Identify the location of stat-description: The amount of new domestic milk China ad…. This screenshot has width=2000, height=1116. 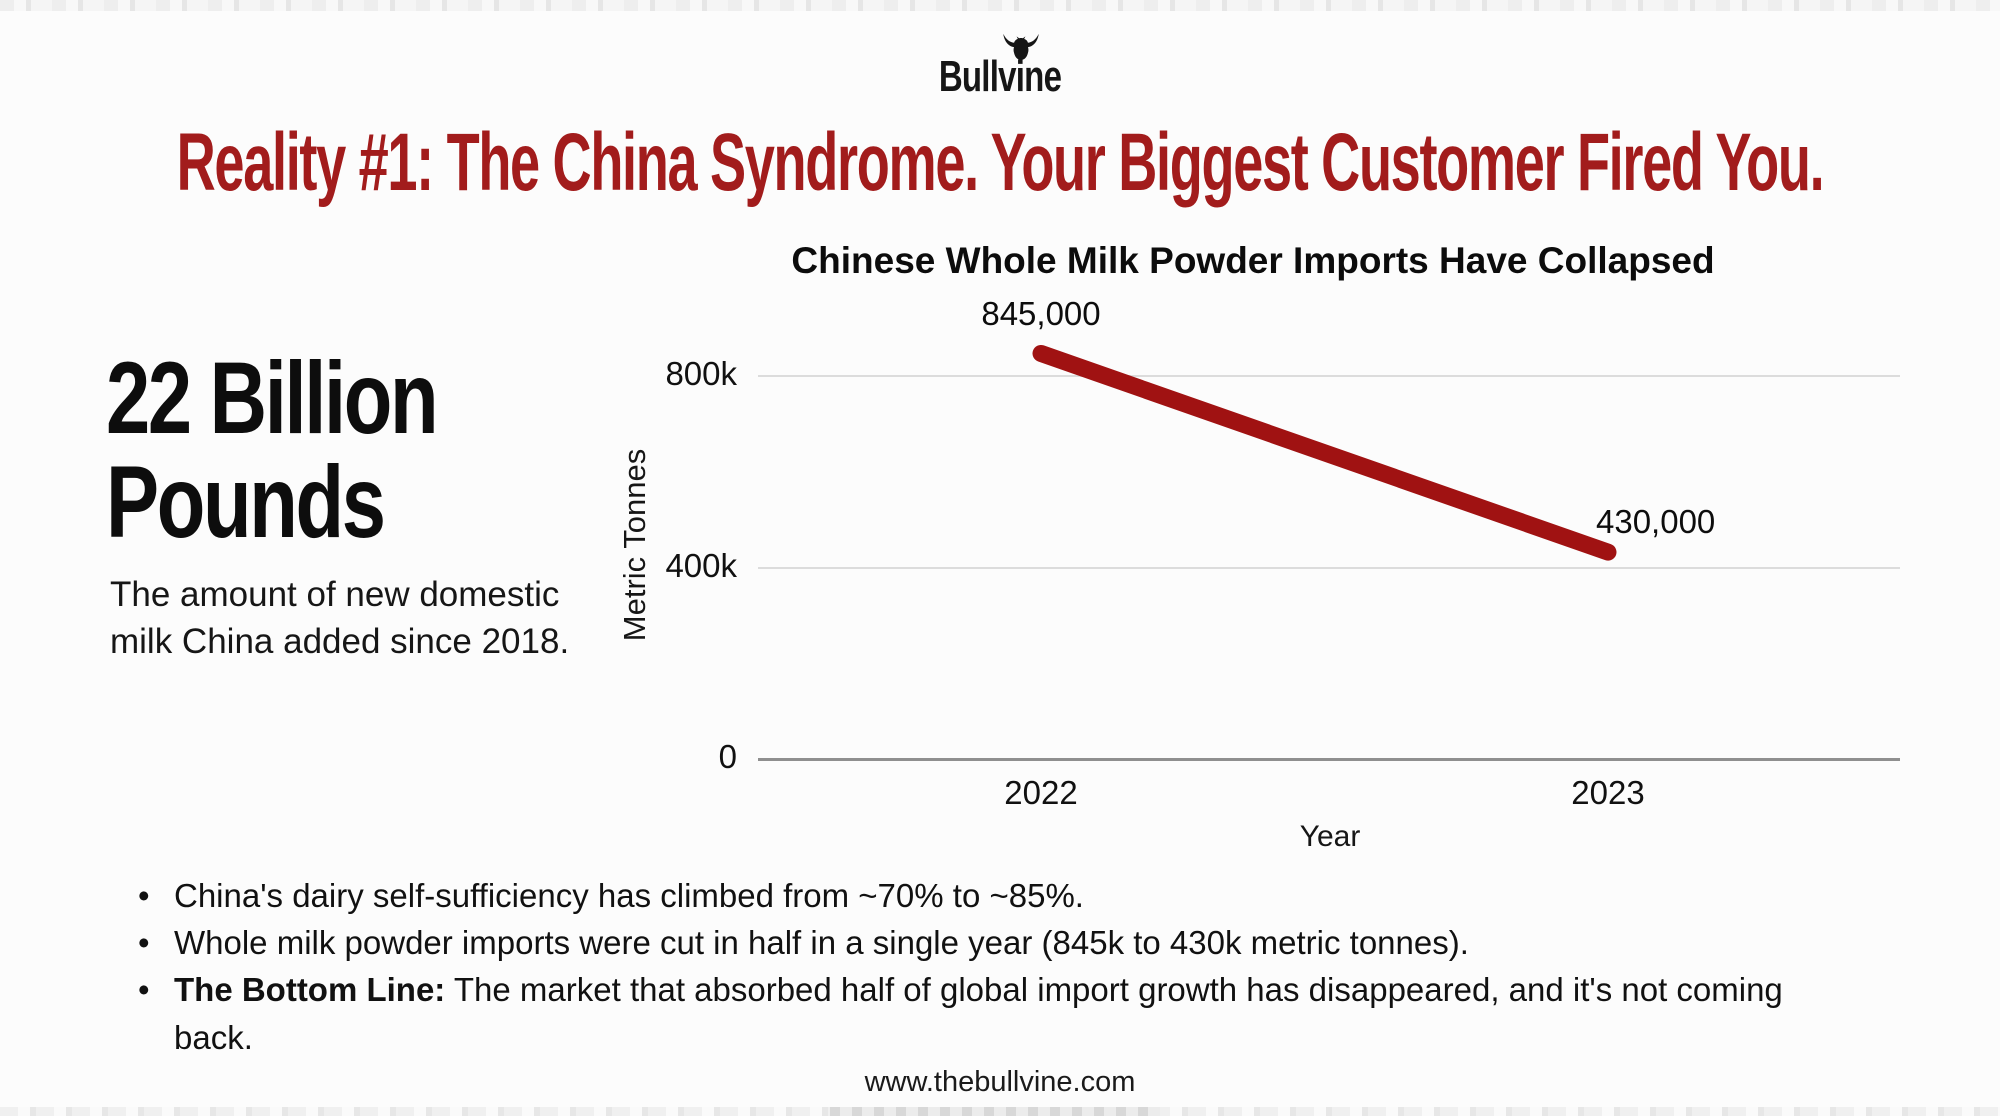
(340, 618).